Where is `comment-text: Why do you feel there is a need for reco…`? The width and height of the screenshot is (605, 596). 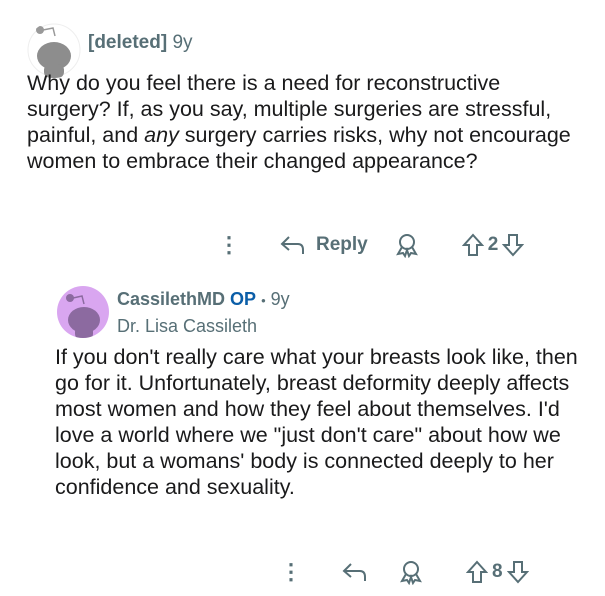 comment-text: Why do you feel there is a need for reco… is located at coordinates (289, 109).